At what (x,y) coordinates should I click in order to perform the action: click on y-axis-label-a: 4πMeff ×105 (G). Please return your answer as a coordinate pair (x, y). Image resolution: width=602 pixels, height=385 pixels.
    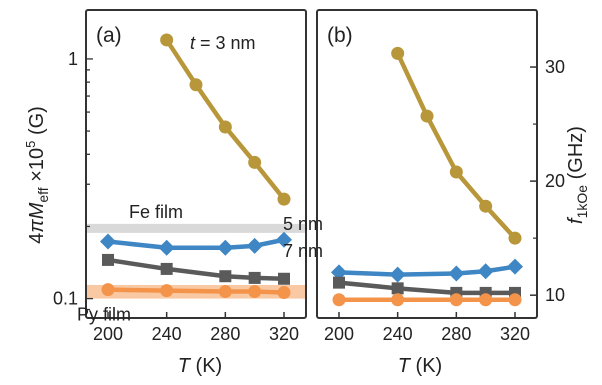
    Looking at the image, I should click on (37, 175).